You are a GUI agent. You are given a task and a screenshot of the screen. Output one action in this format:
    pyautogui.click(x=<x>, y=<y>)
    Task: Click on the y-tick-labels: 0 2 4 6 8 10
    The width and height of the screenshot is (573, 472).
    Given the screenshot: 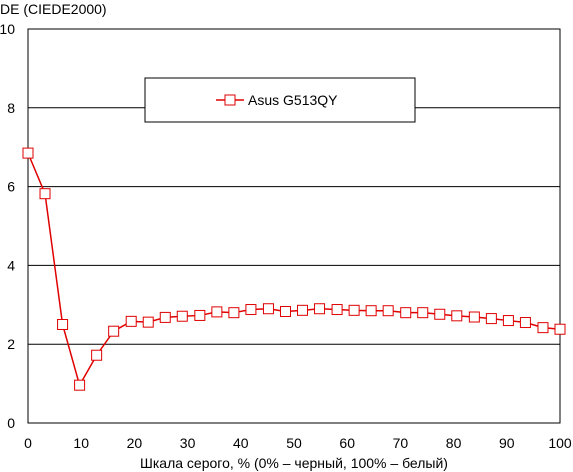 What is the action you would take?
    pyautogui.click(x=7, y=226)
    